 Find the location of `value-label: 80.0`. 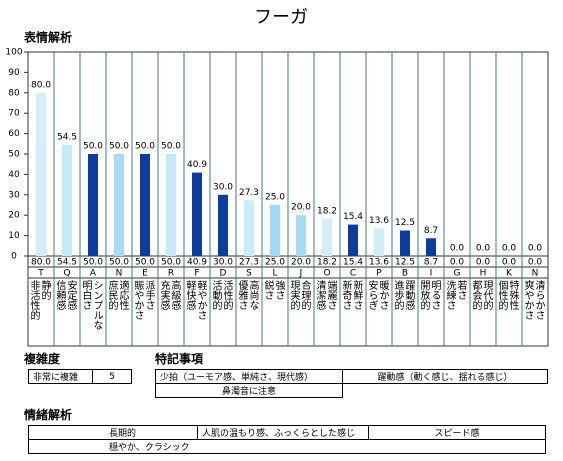

value-label: 80.0 is located at coordinates (41, 85).